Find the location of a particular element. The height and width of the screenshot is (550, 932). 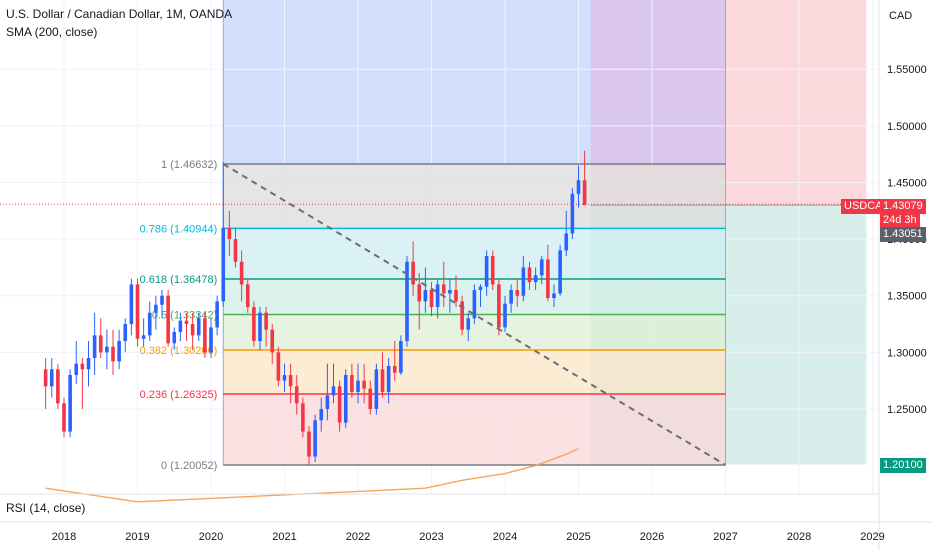

time-tick-label: 2027 is located at coordinates (725, 537).